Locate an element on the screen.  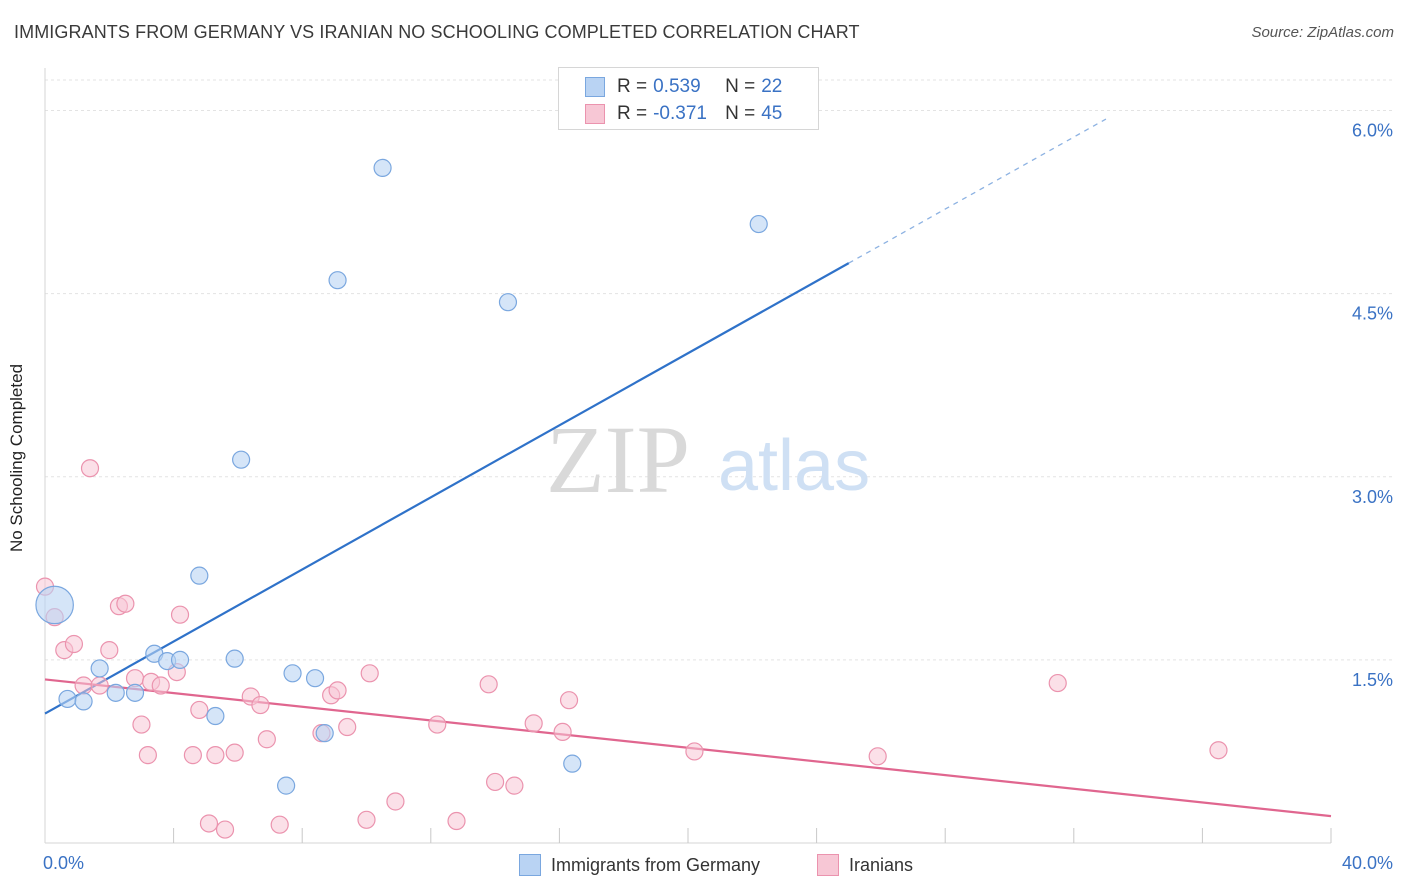
y-axis-label: No Schooling Completed is located at coordinates (16, 458).